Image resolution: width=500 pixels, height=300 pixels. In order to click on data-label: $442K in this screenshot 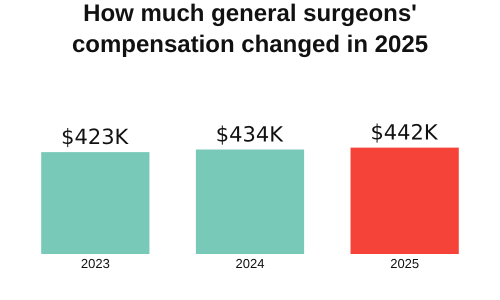, I will do `click(404, 132)`.